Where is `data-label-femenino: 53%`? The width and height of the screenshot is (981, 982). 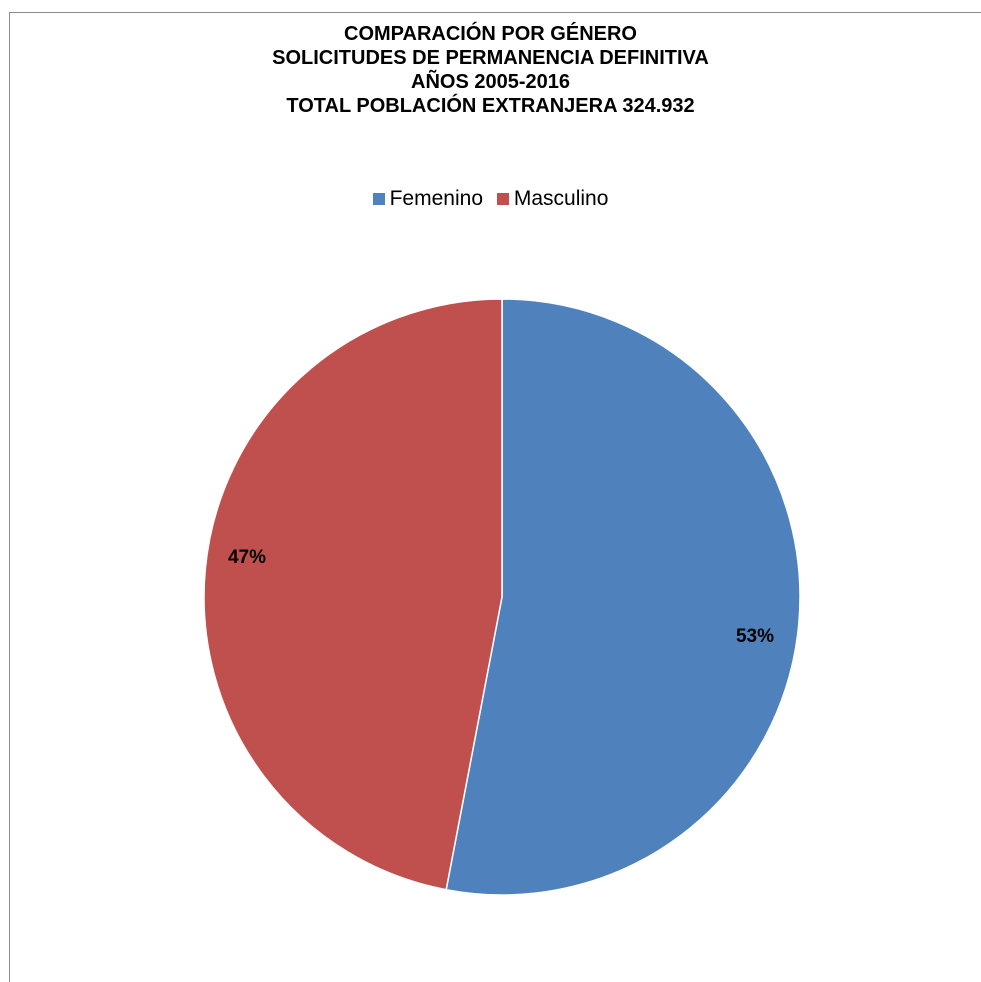
data-label-femenino: 53% is located at coordinates (755, 636).